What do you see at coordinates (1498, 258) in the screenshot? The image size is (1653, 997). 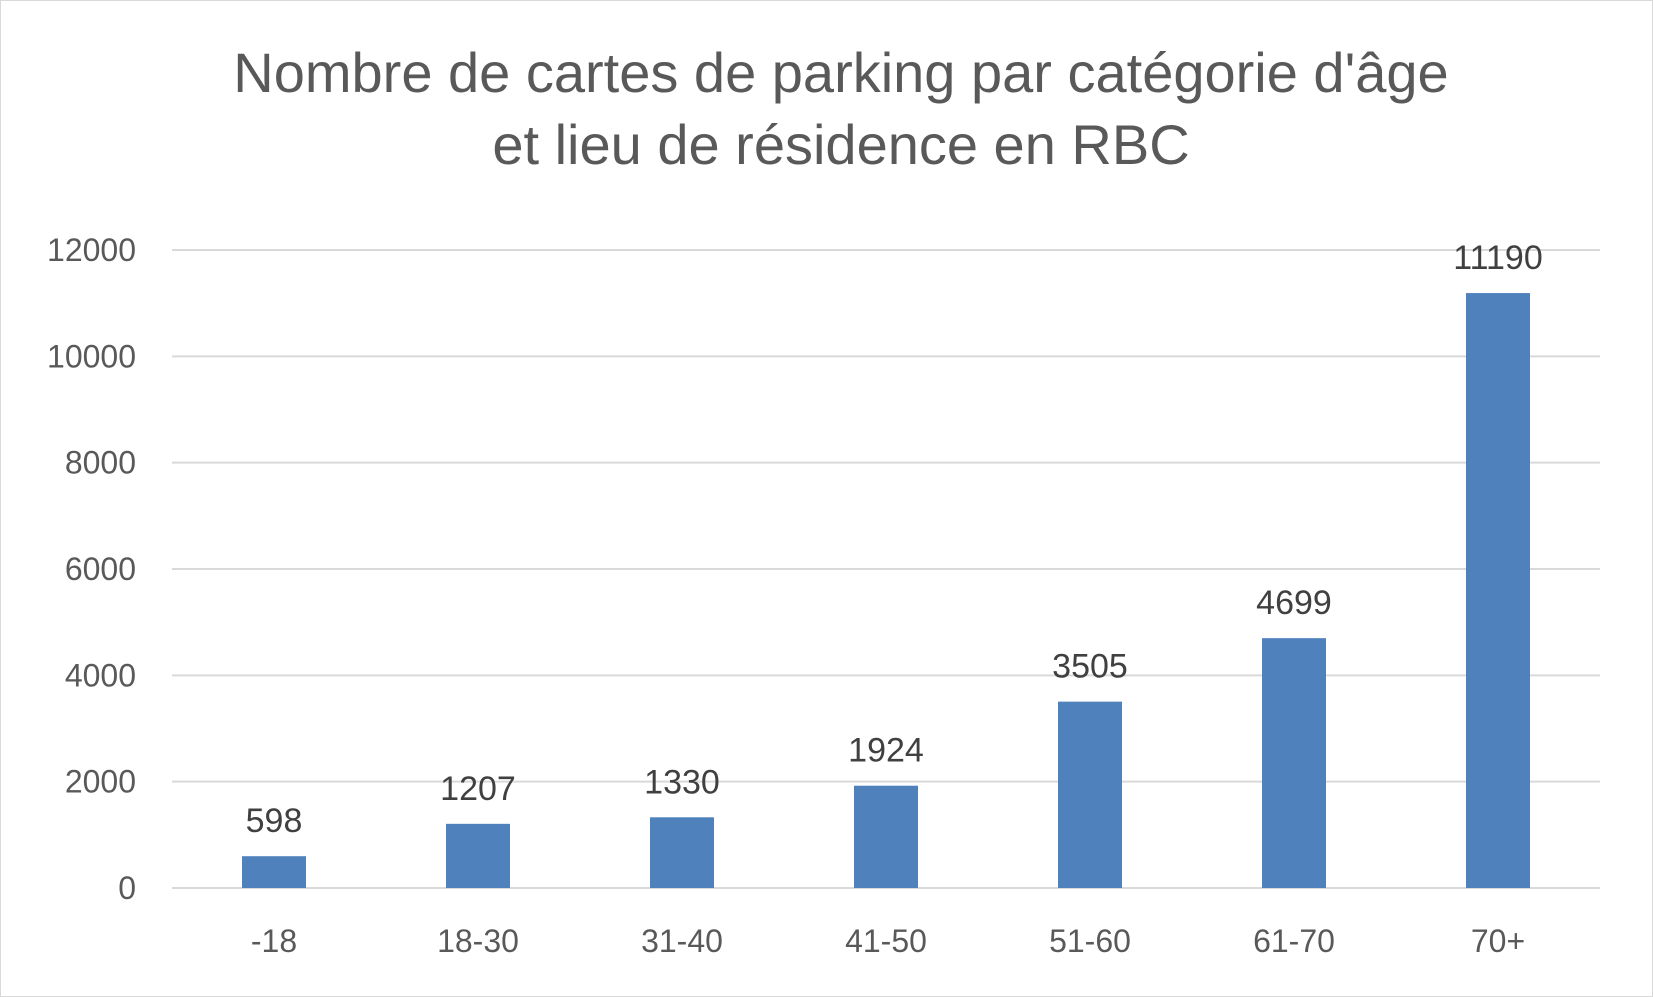 I see `data-label-70+: 11190` at bounding box center [1498, 258].